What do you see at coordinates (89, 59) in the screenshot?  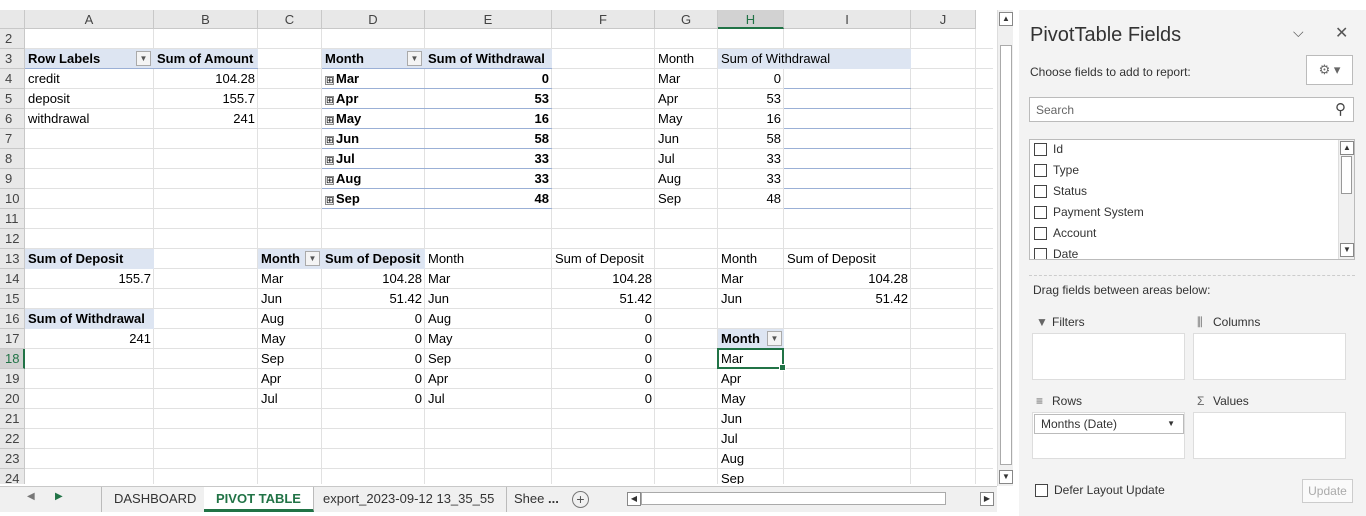 I see `pivot-header-row-labels: Row Labels` at bounding box center [89, 59].